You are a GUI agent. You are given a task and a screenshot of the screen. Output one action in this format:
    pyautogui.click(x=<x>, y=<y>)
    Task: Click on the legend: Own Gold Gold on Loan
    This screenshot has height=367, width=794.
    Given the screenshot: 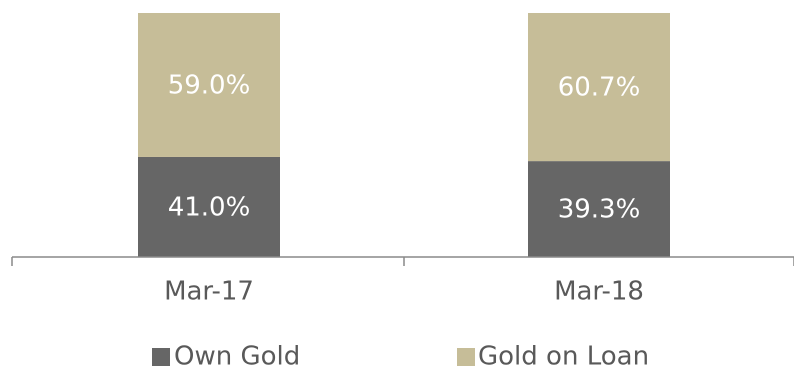 What is the action you would take?
    pyautogui.click(x=400, y=354)
    